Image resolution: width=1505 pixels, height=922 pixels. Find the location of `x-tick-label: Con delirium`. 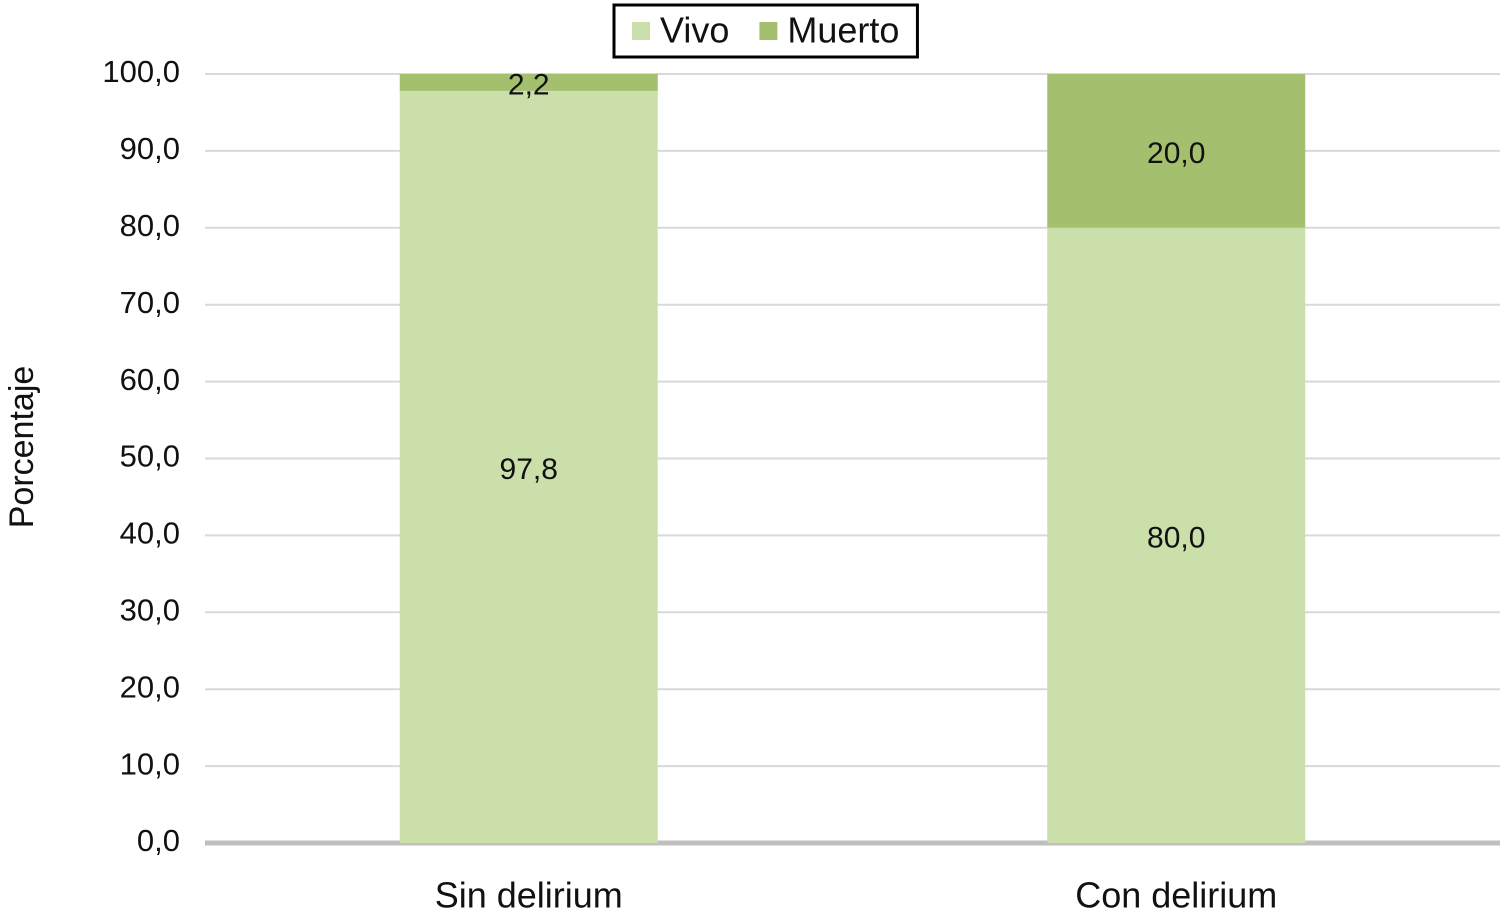

x-tick-label: Con delirium is located at coordinates (1176, 895).